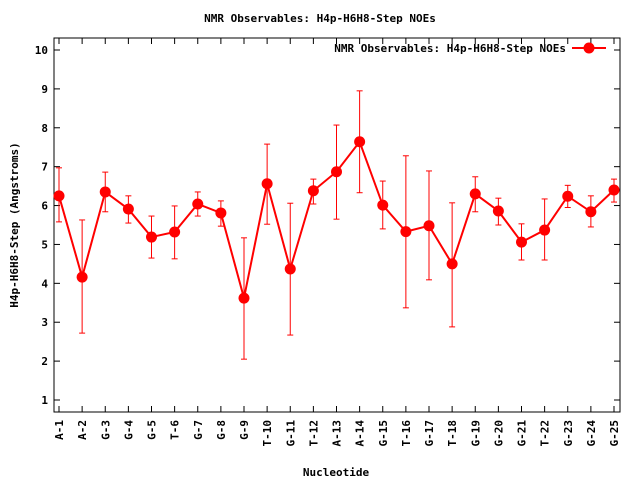  Describe the element at coordinates (44, 400) in the screenshot. I see `y-tick-label: 1` at that location.